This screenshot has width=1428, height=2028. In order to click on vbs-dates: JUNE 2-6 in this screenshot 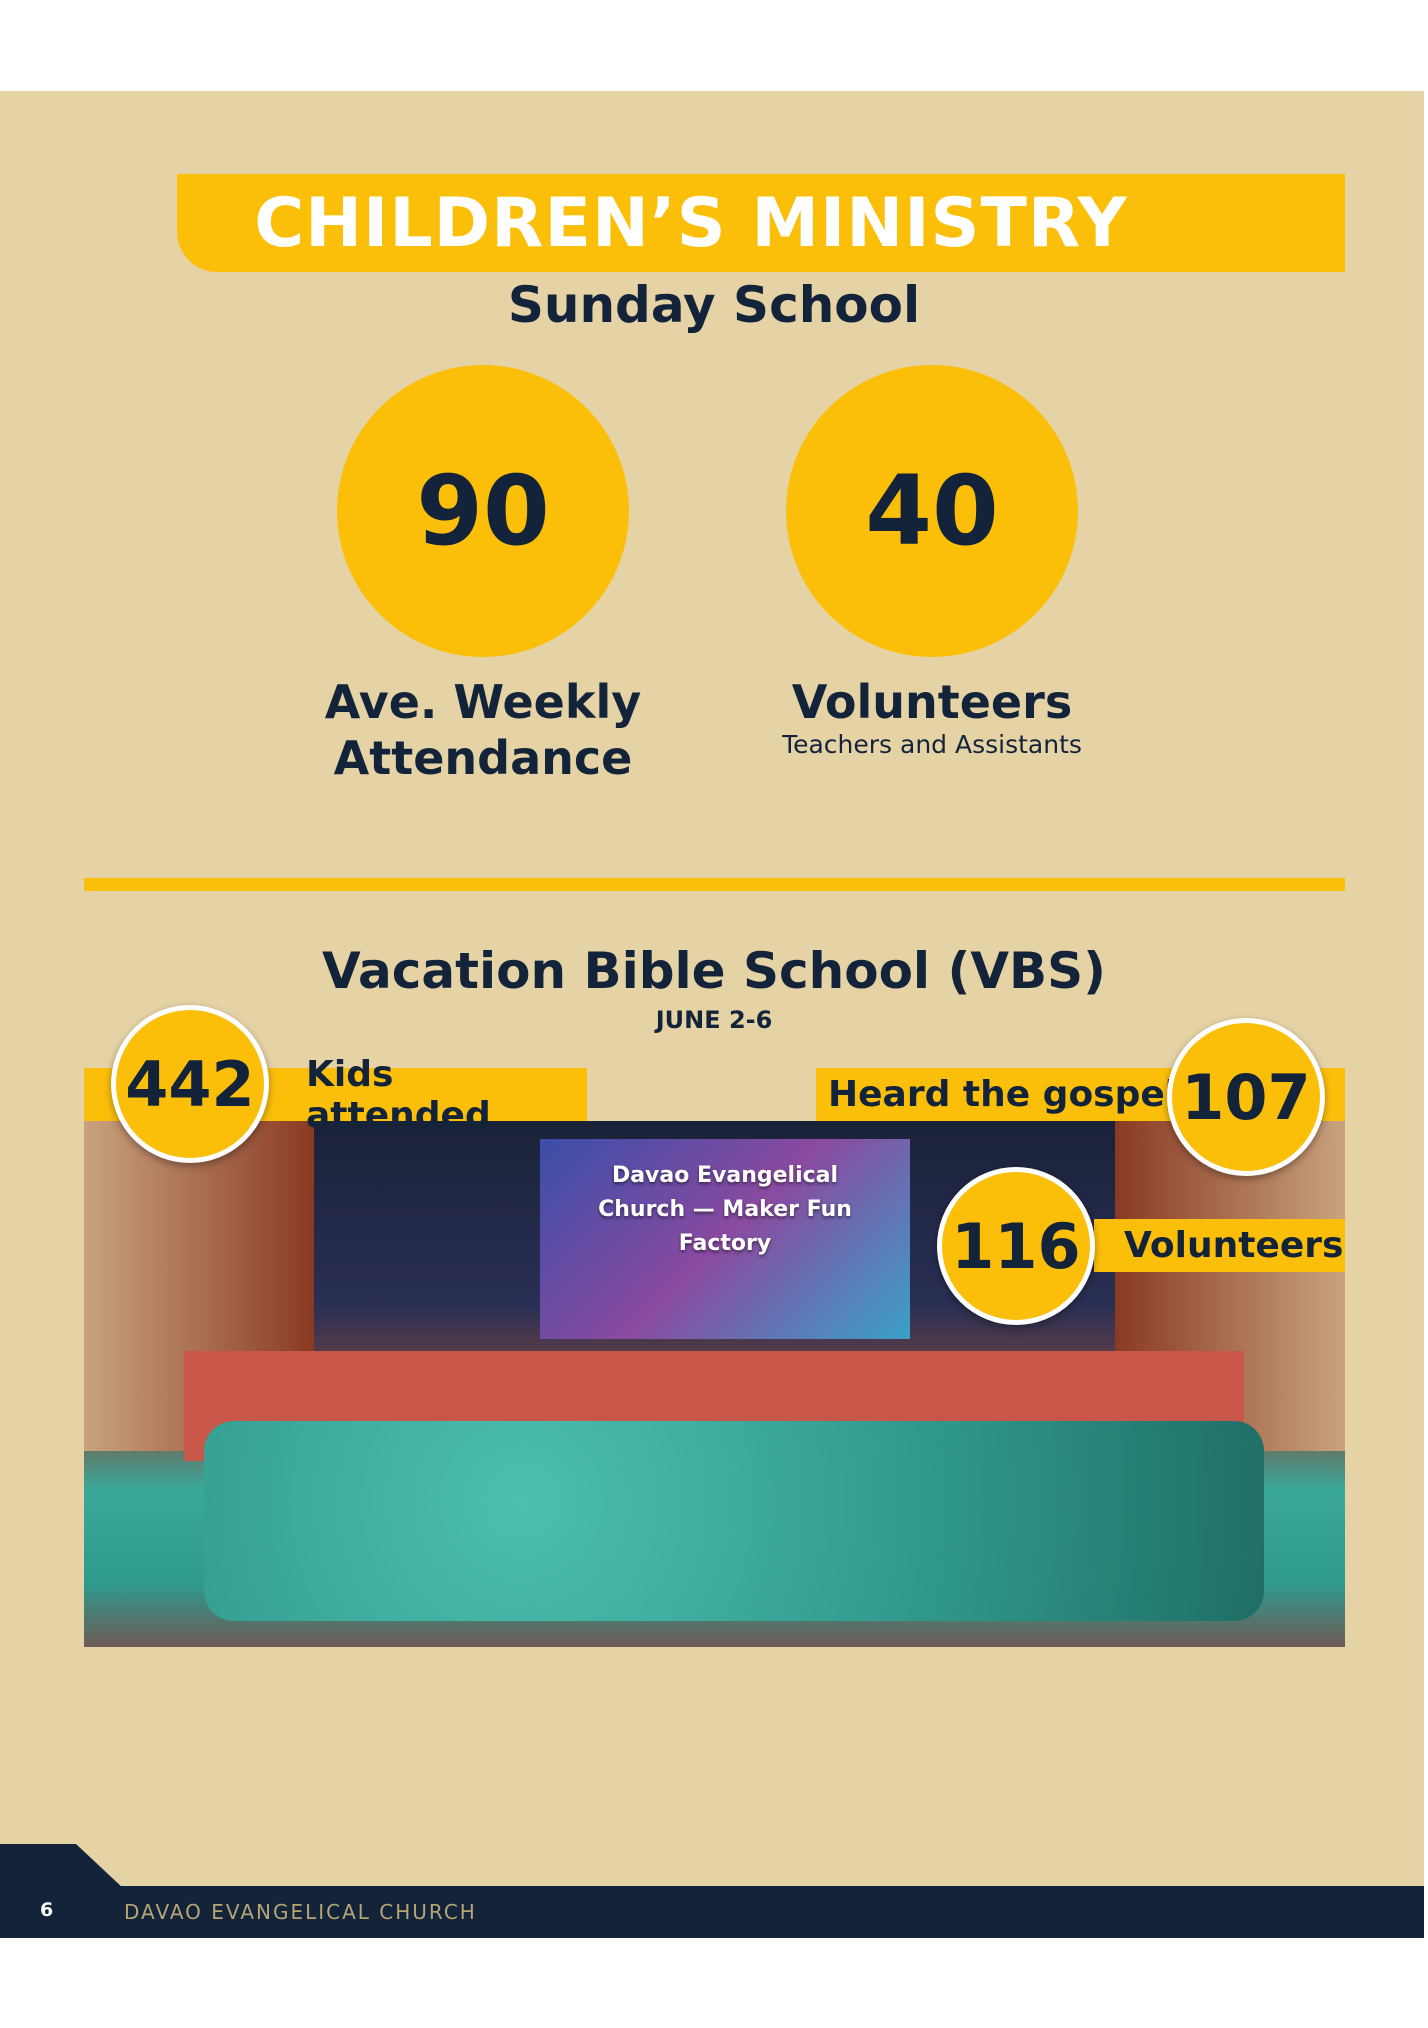, I will do `click(714, 1020)`.